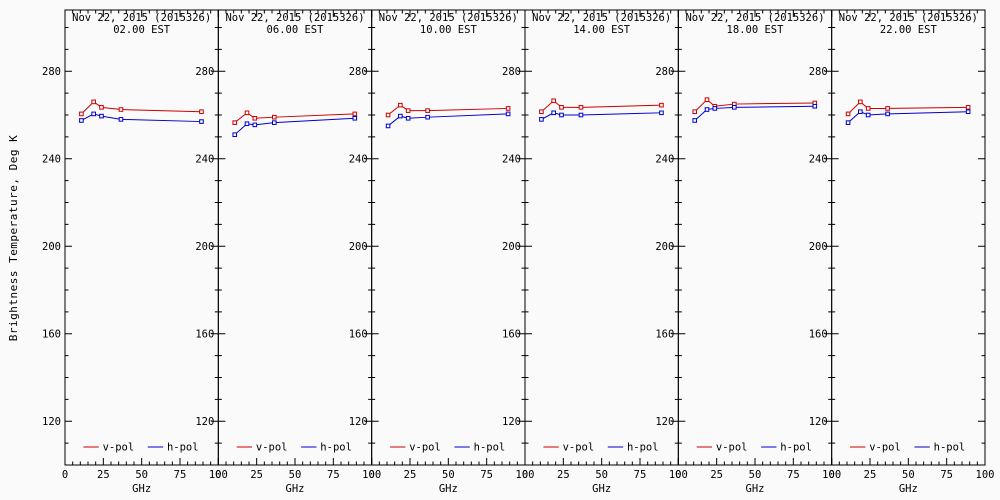  What do you see at coordinates (756, 30) in the screenshot?
I see `panel-subtitle: 18.00 EST` at bounding box center [756, 30].